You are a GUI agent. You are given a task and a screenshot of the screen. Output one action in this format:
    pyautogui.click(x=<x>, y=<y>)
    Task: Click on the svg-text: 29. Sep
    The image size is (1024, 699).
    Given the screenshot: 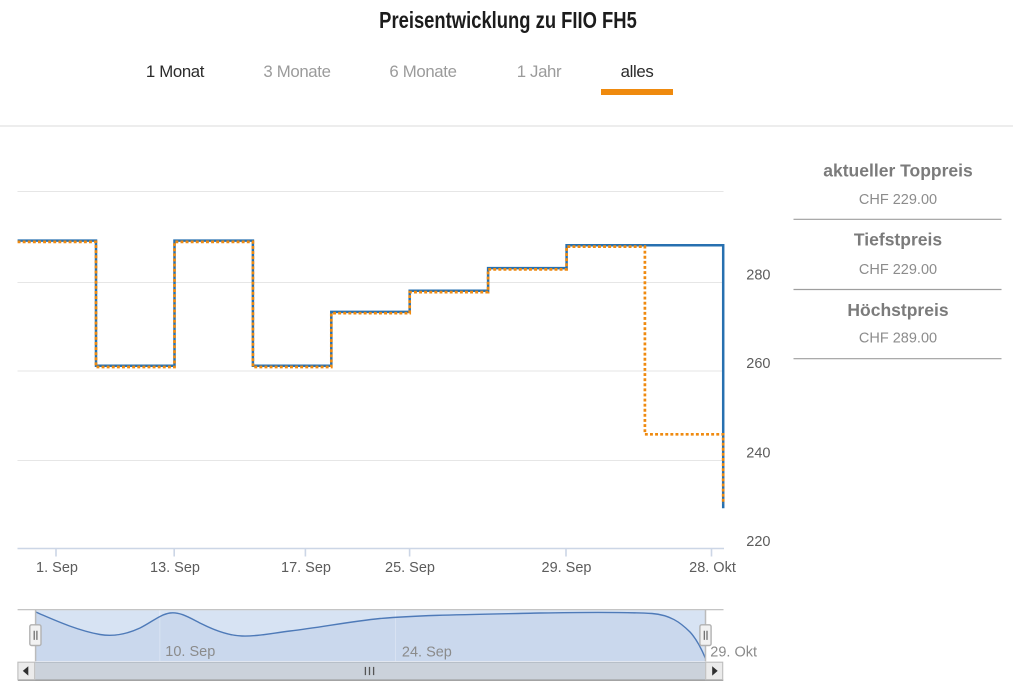 What is the action you would take?
    pyautogui.click(x=567, y=568)
    